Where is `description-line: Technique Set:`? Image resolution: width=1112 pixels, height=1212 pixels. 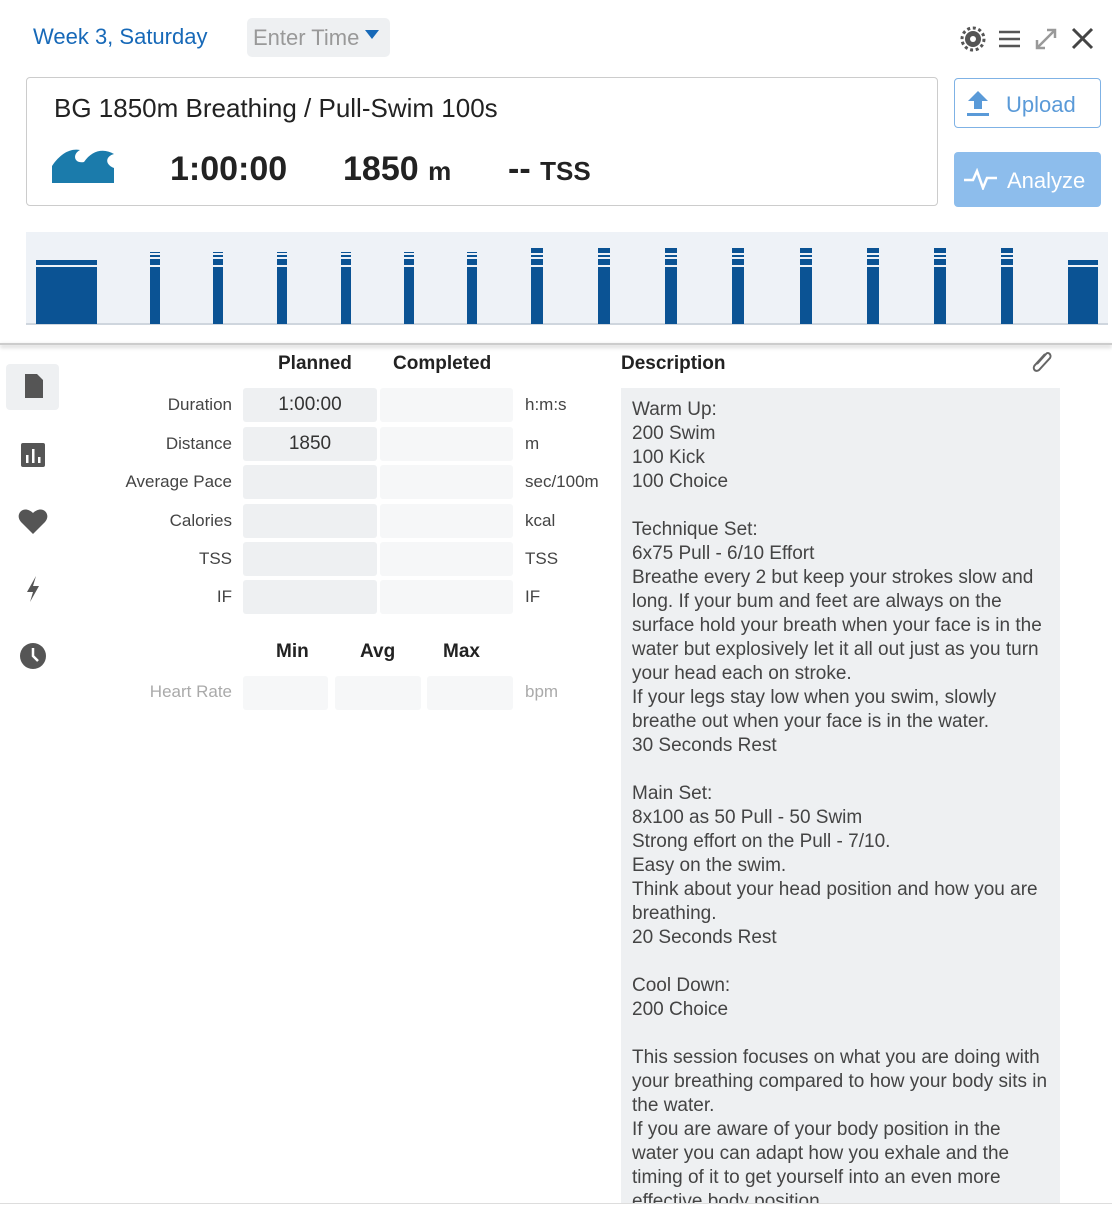
description-line: Technique Set: is located at coordinates (695, 529).